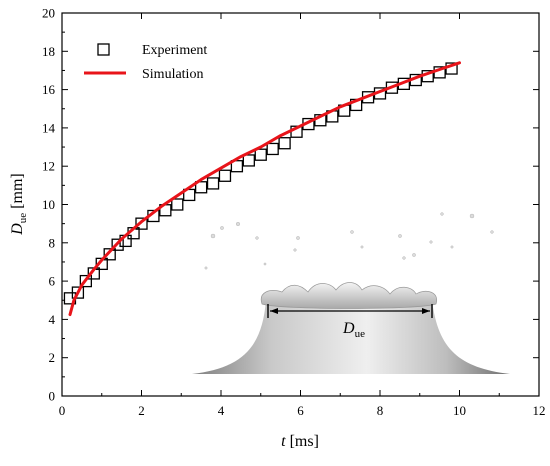  I want to click on x-tick-label: 4, so click(221, 410).